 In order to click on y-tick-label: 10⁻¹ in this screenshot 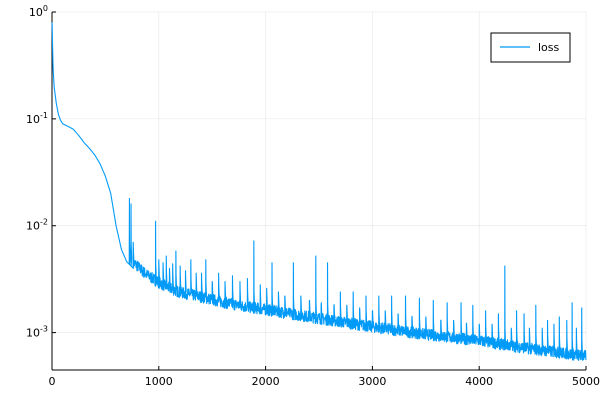, I will do `click(37, 118)`.